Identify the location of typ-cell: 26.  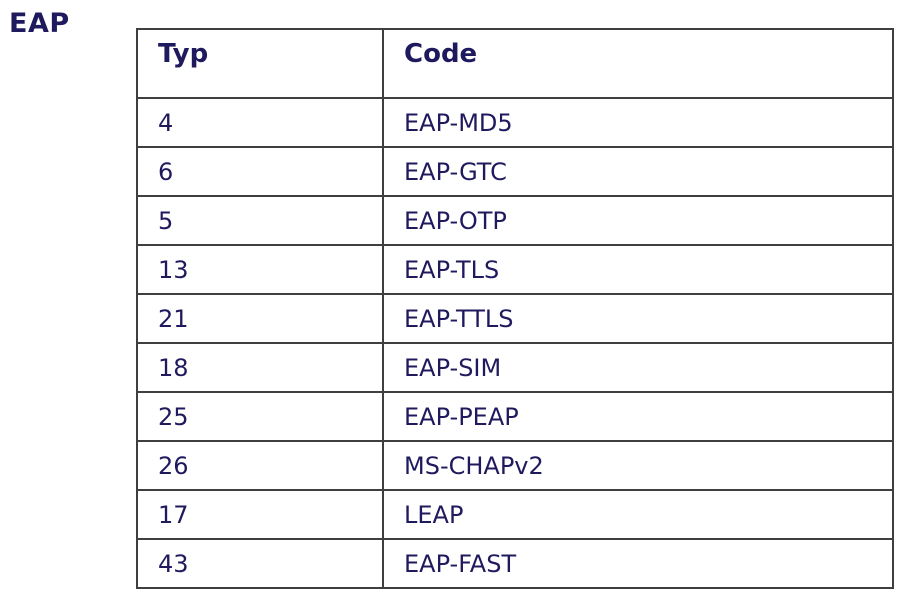
(260, 465).